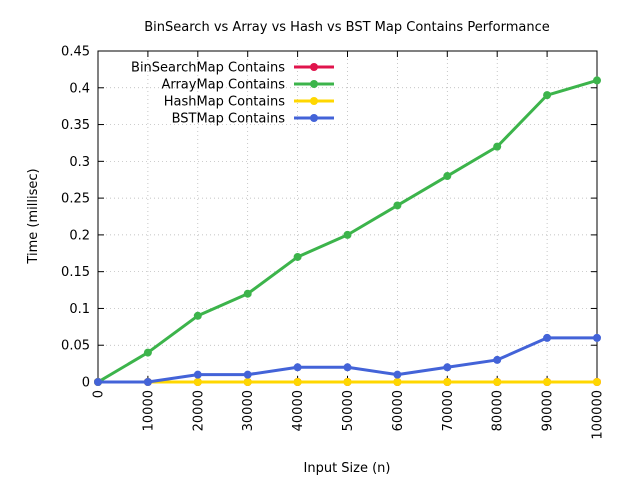  Describe the element at coordinates (398, 410) in the screenshot. I see `x-tick-label: 60000` at that location.